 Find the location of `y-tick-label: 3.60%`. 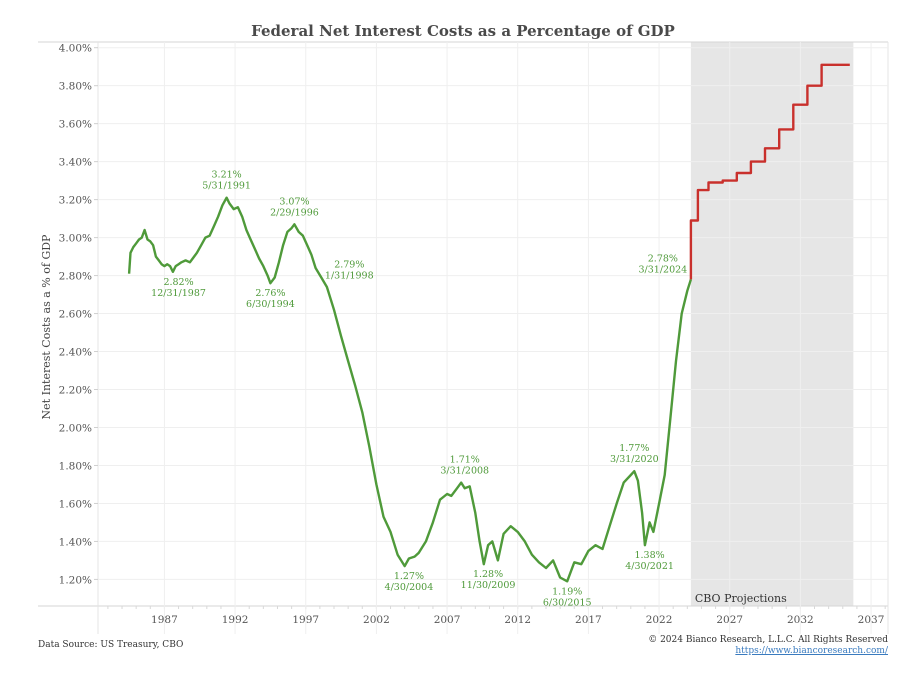

y-tick-label: 3.60% is located at coordinates (75, 125).